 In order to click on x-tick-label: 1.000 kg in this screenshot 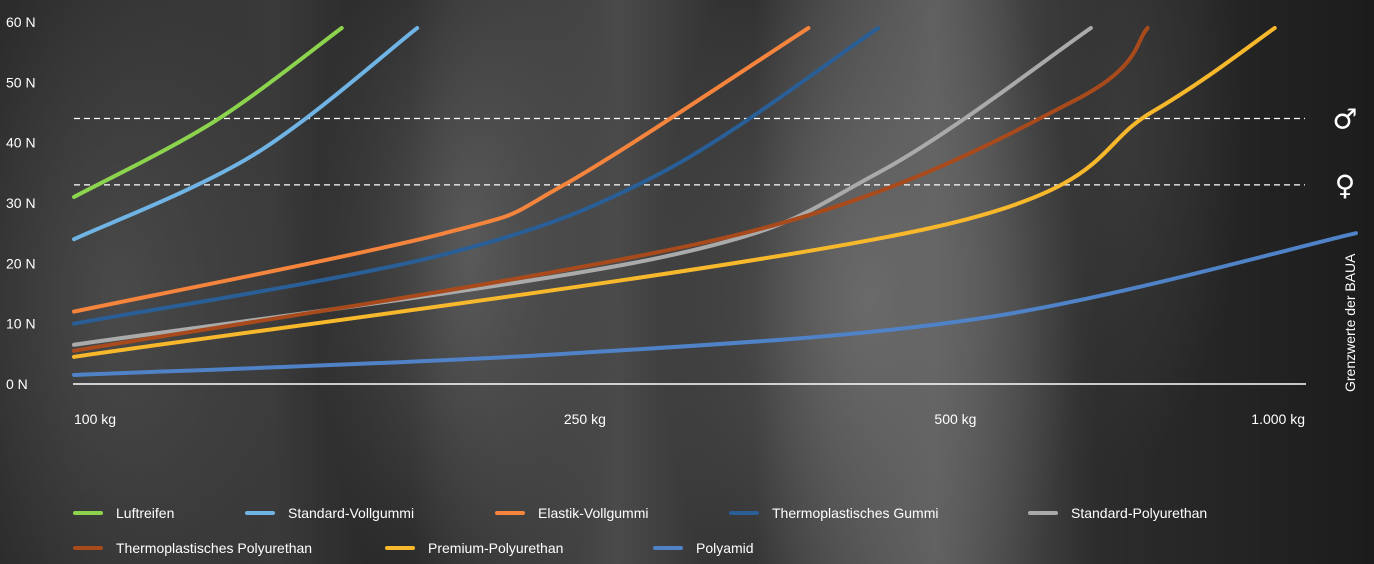, I will do `click(1278, 419)`.